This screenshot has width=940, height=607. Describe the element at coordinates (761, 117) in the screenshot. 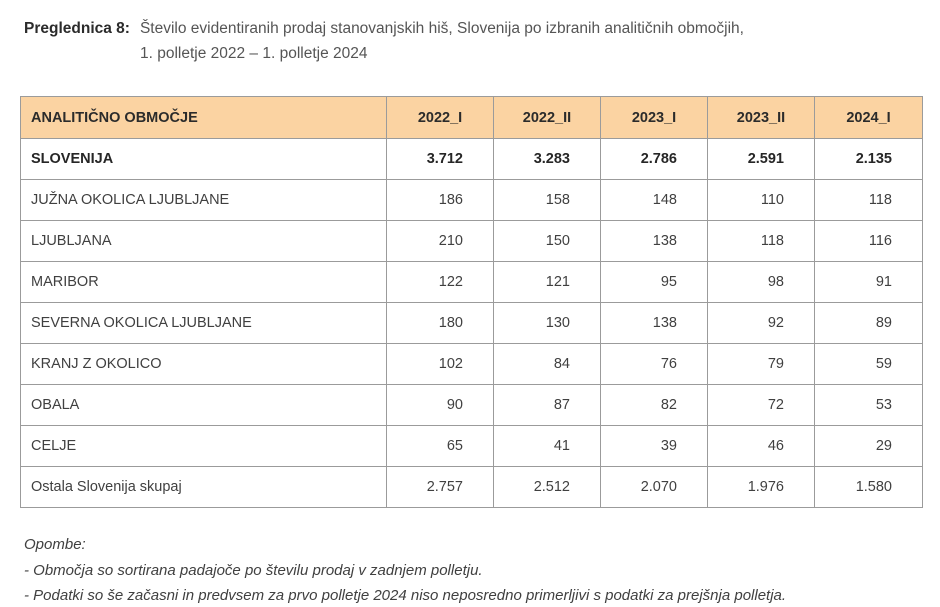

I see `column-header-2023-2: 2023_II` at that location.